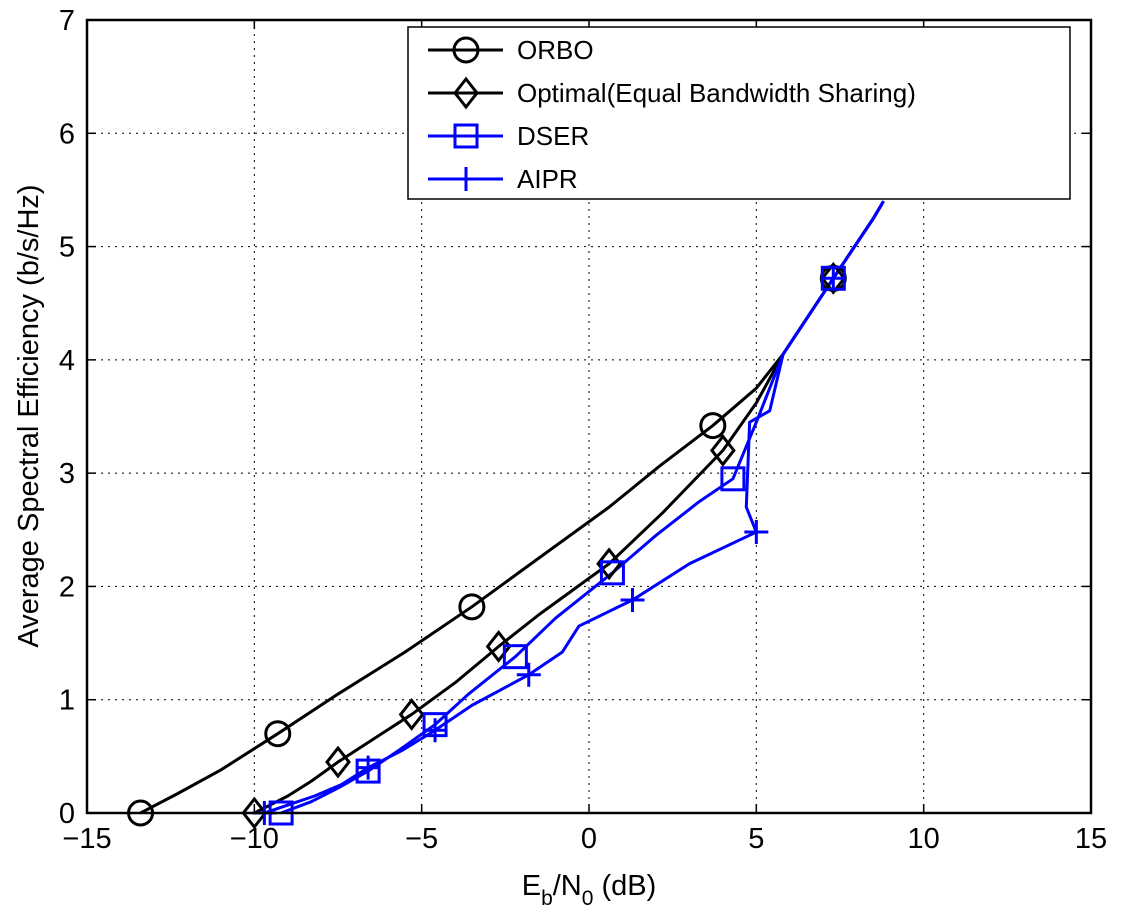  Describe the element at coordinates (254, 839) in the screenshot. I see `x-tick-label: −10` at that location.